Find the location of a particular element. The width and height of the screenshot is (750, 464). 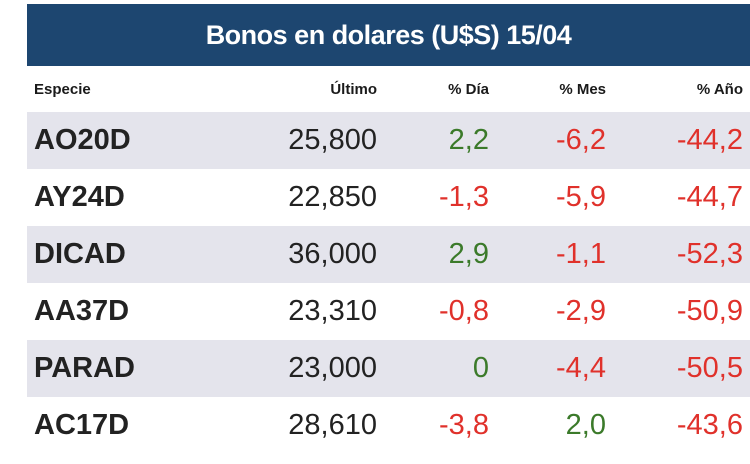

table-row: AO20D 25,800 2,2 -6,2 -44,2 is located at coordinates (388, 140).